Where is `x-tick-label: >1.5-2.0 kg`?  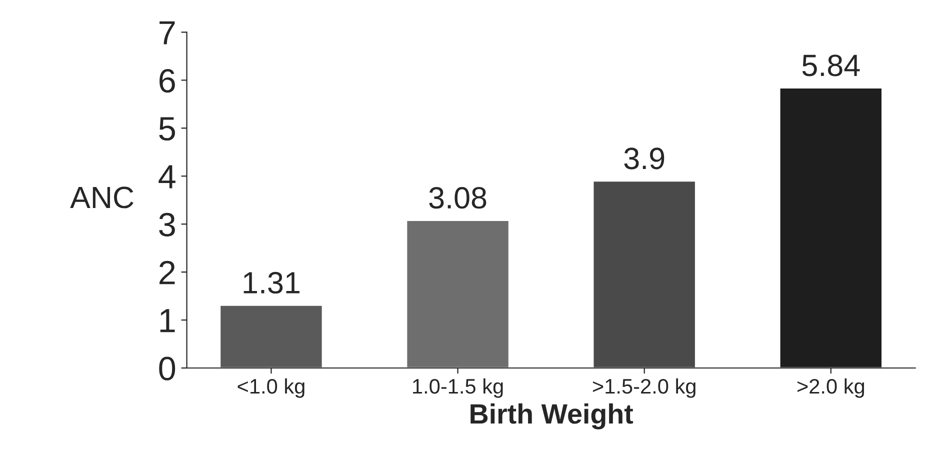
x-tick-label: >1.5-2.0 kg is located at coordinates (644, 388).